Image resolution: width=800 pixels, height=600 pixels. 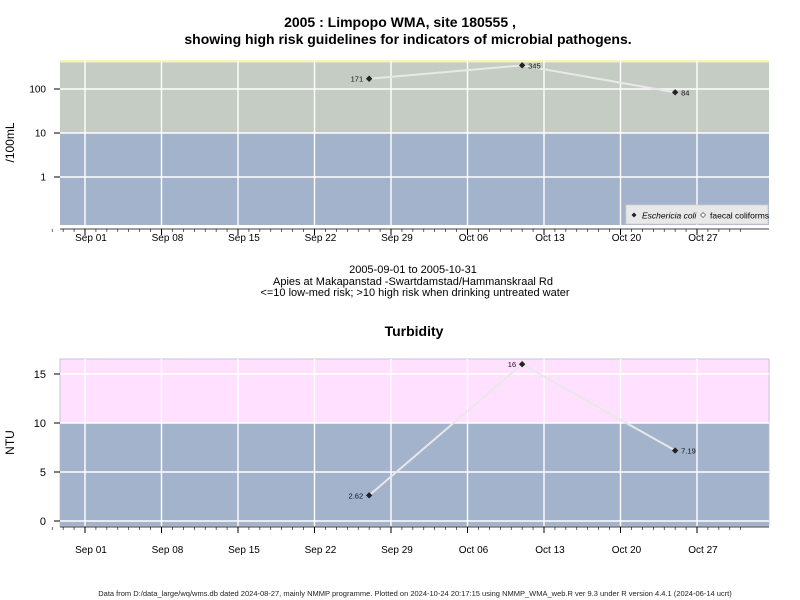 I want to click on y-tick-label: 100, so click(x=37, y=90).